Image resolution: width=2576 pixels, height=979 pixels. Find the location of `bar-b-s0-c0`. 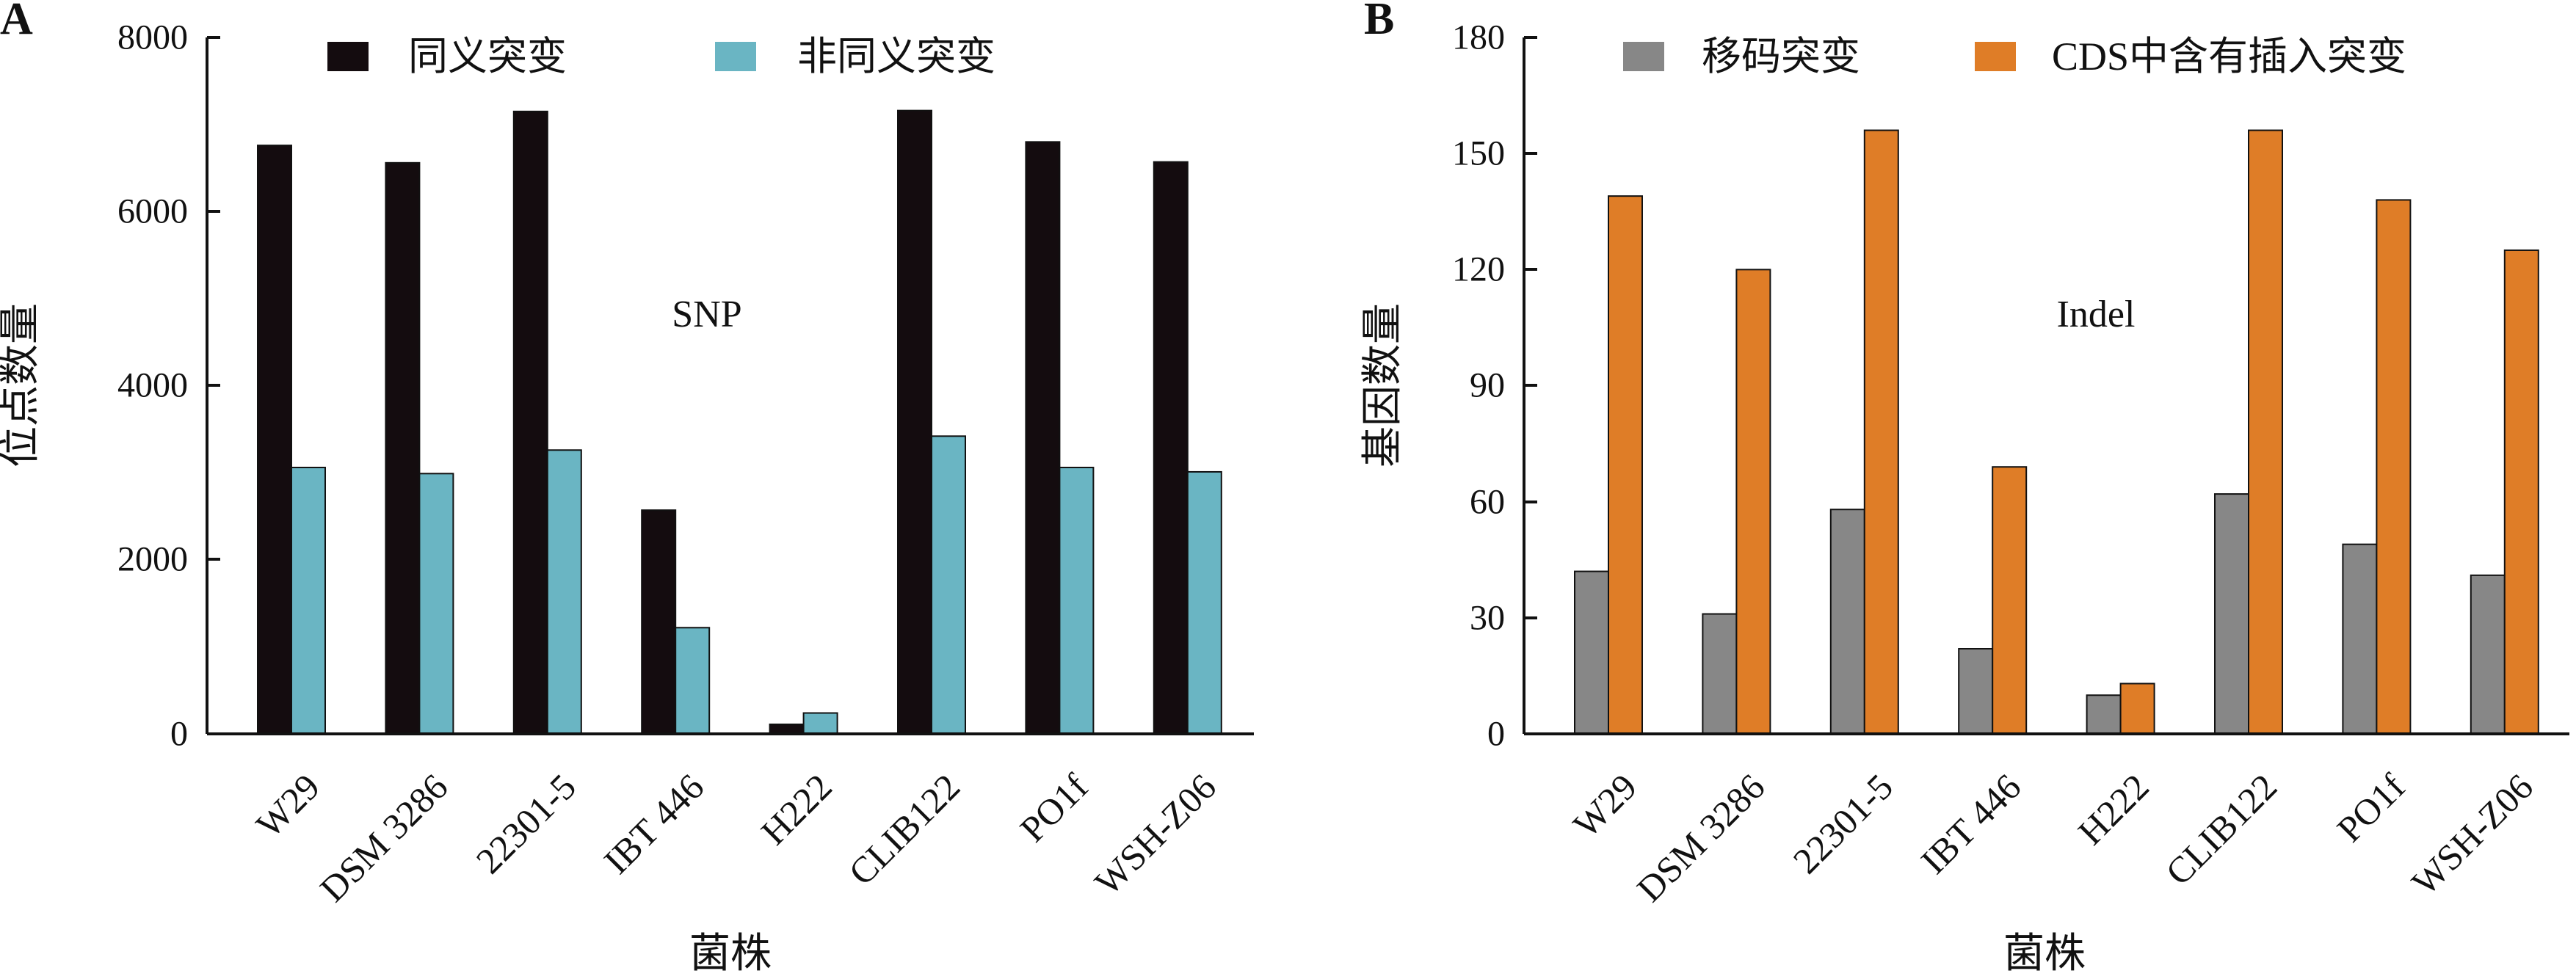

bar-b-s0-c0 is located at coordinates (1592, 652).